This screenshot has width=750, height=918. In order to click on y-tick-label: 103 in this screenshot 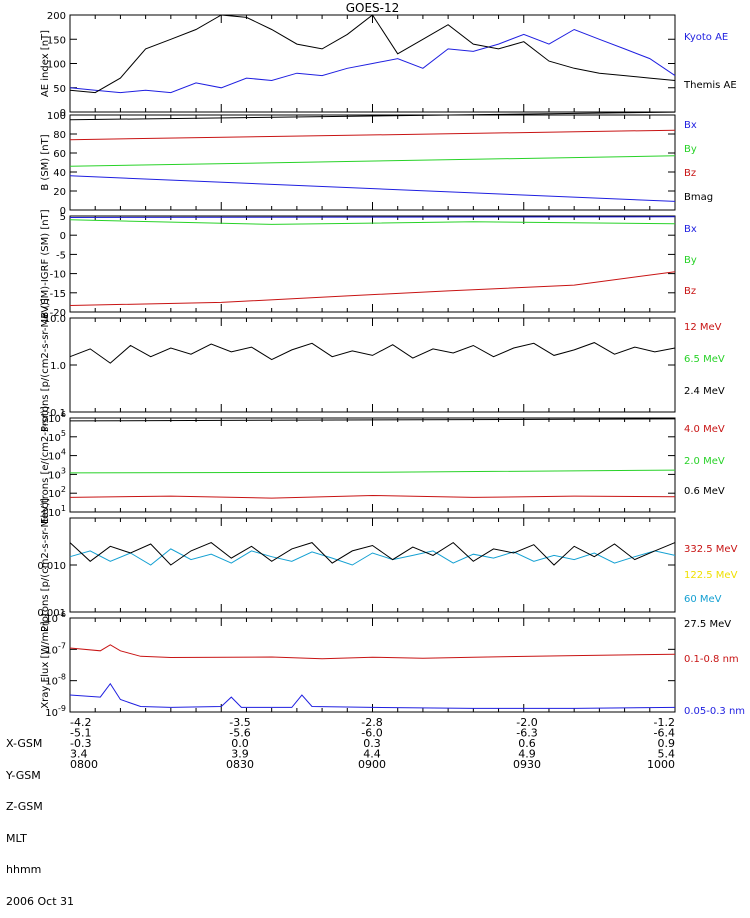, I will do `click(57, 473)`.